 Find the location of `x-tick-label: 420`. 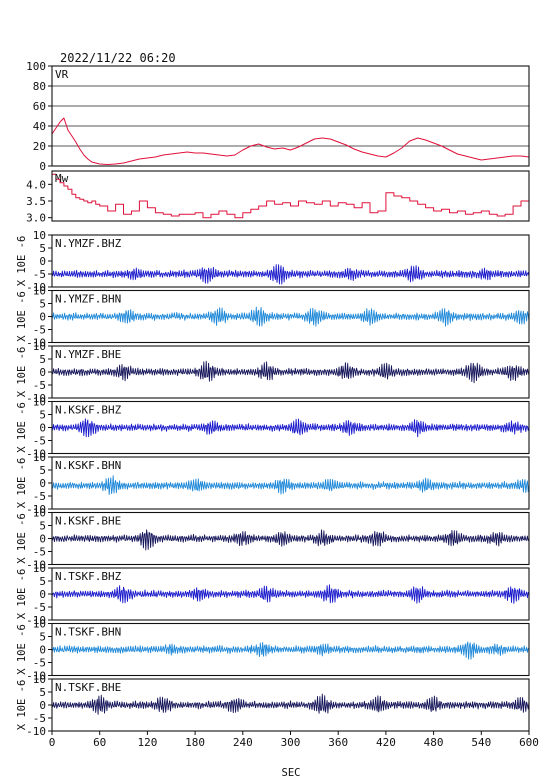

x-tick-label: 420 is located at coordinates (386, 742).